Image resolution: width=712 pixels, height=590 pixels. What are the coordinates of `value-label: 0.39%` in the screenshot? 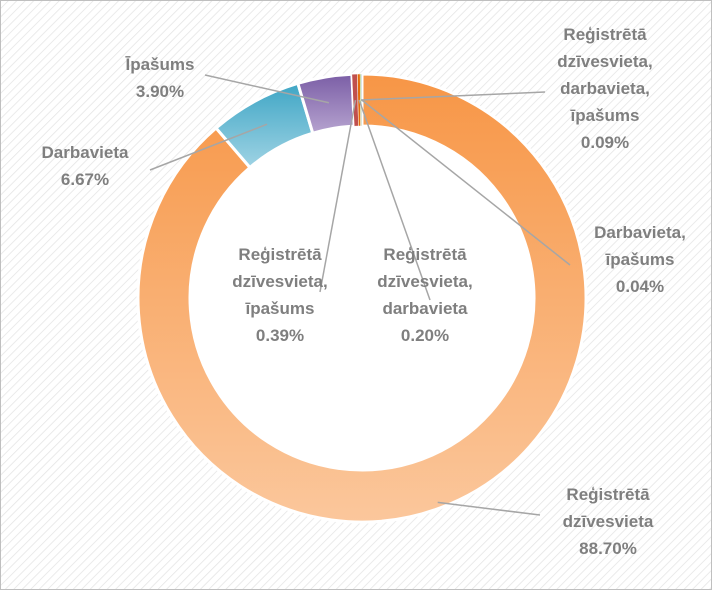 It's located at (280, 335).